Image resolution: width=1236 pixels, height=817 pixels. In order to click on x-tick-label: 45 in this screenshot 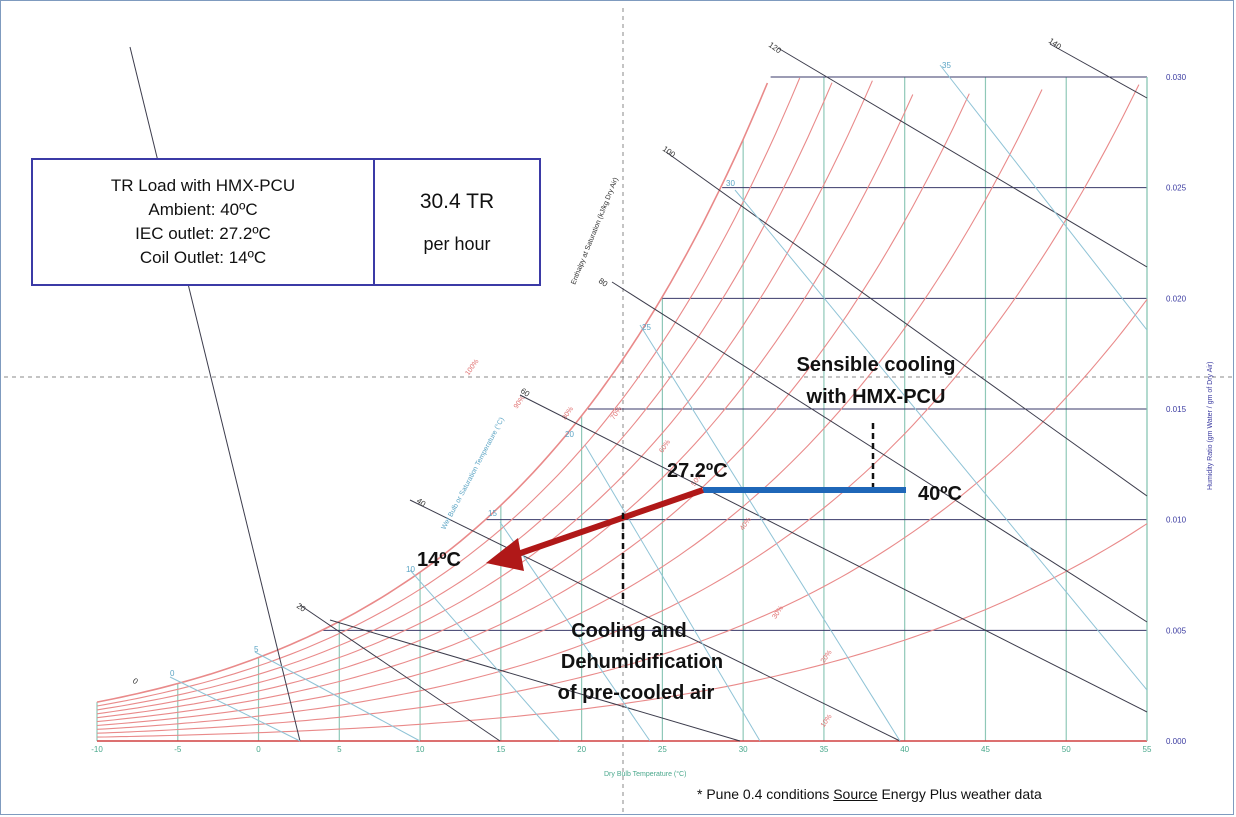, I will do `click(985, 749)`.